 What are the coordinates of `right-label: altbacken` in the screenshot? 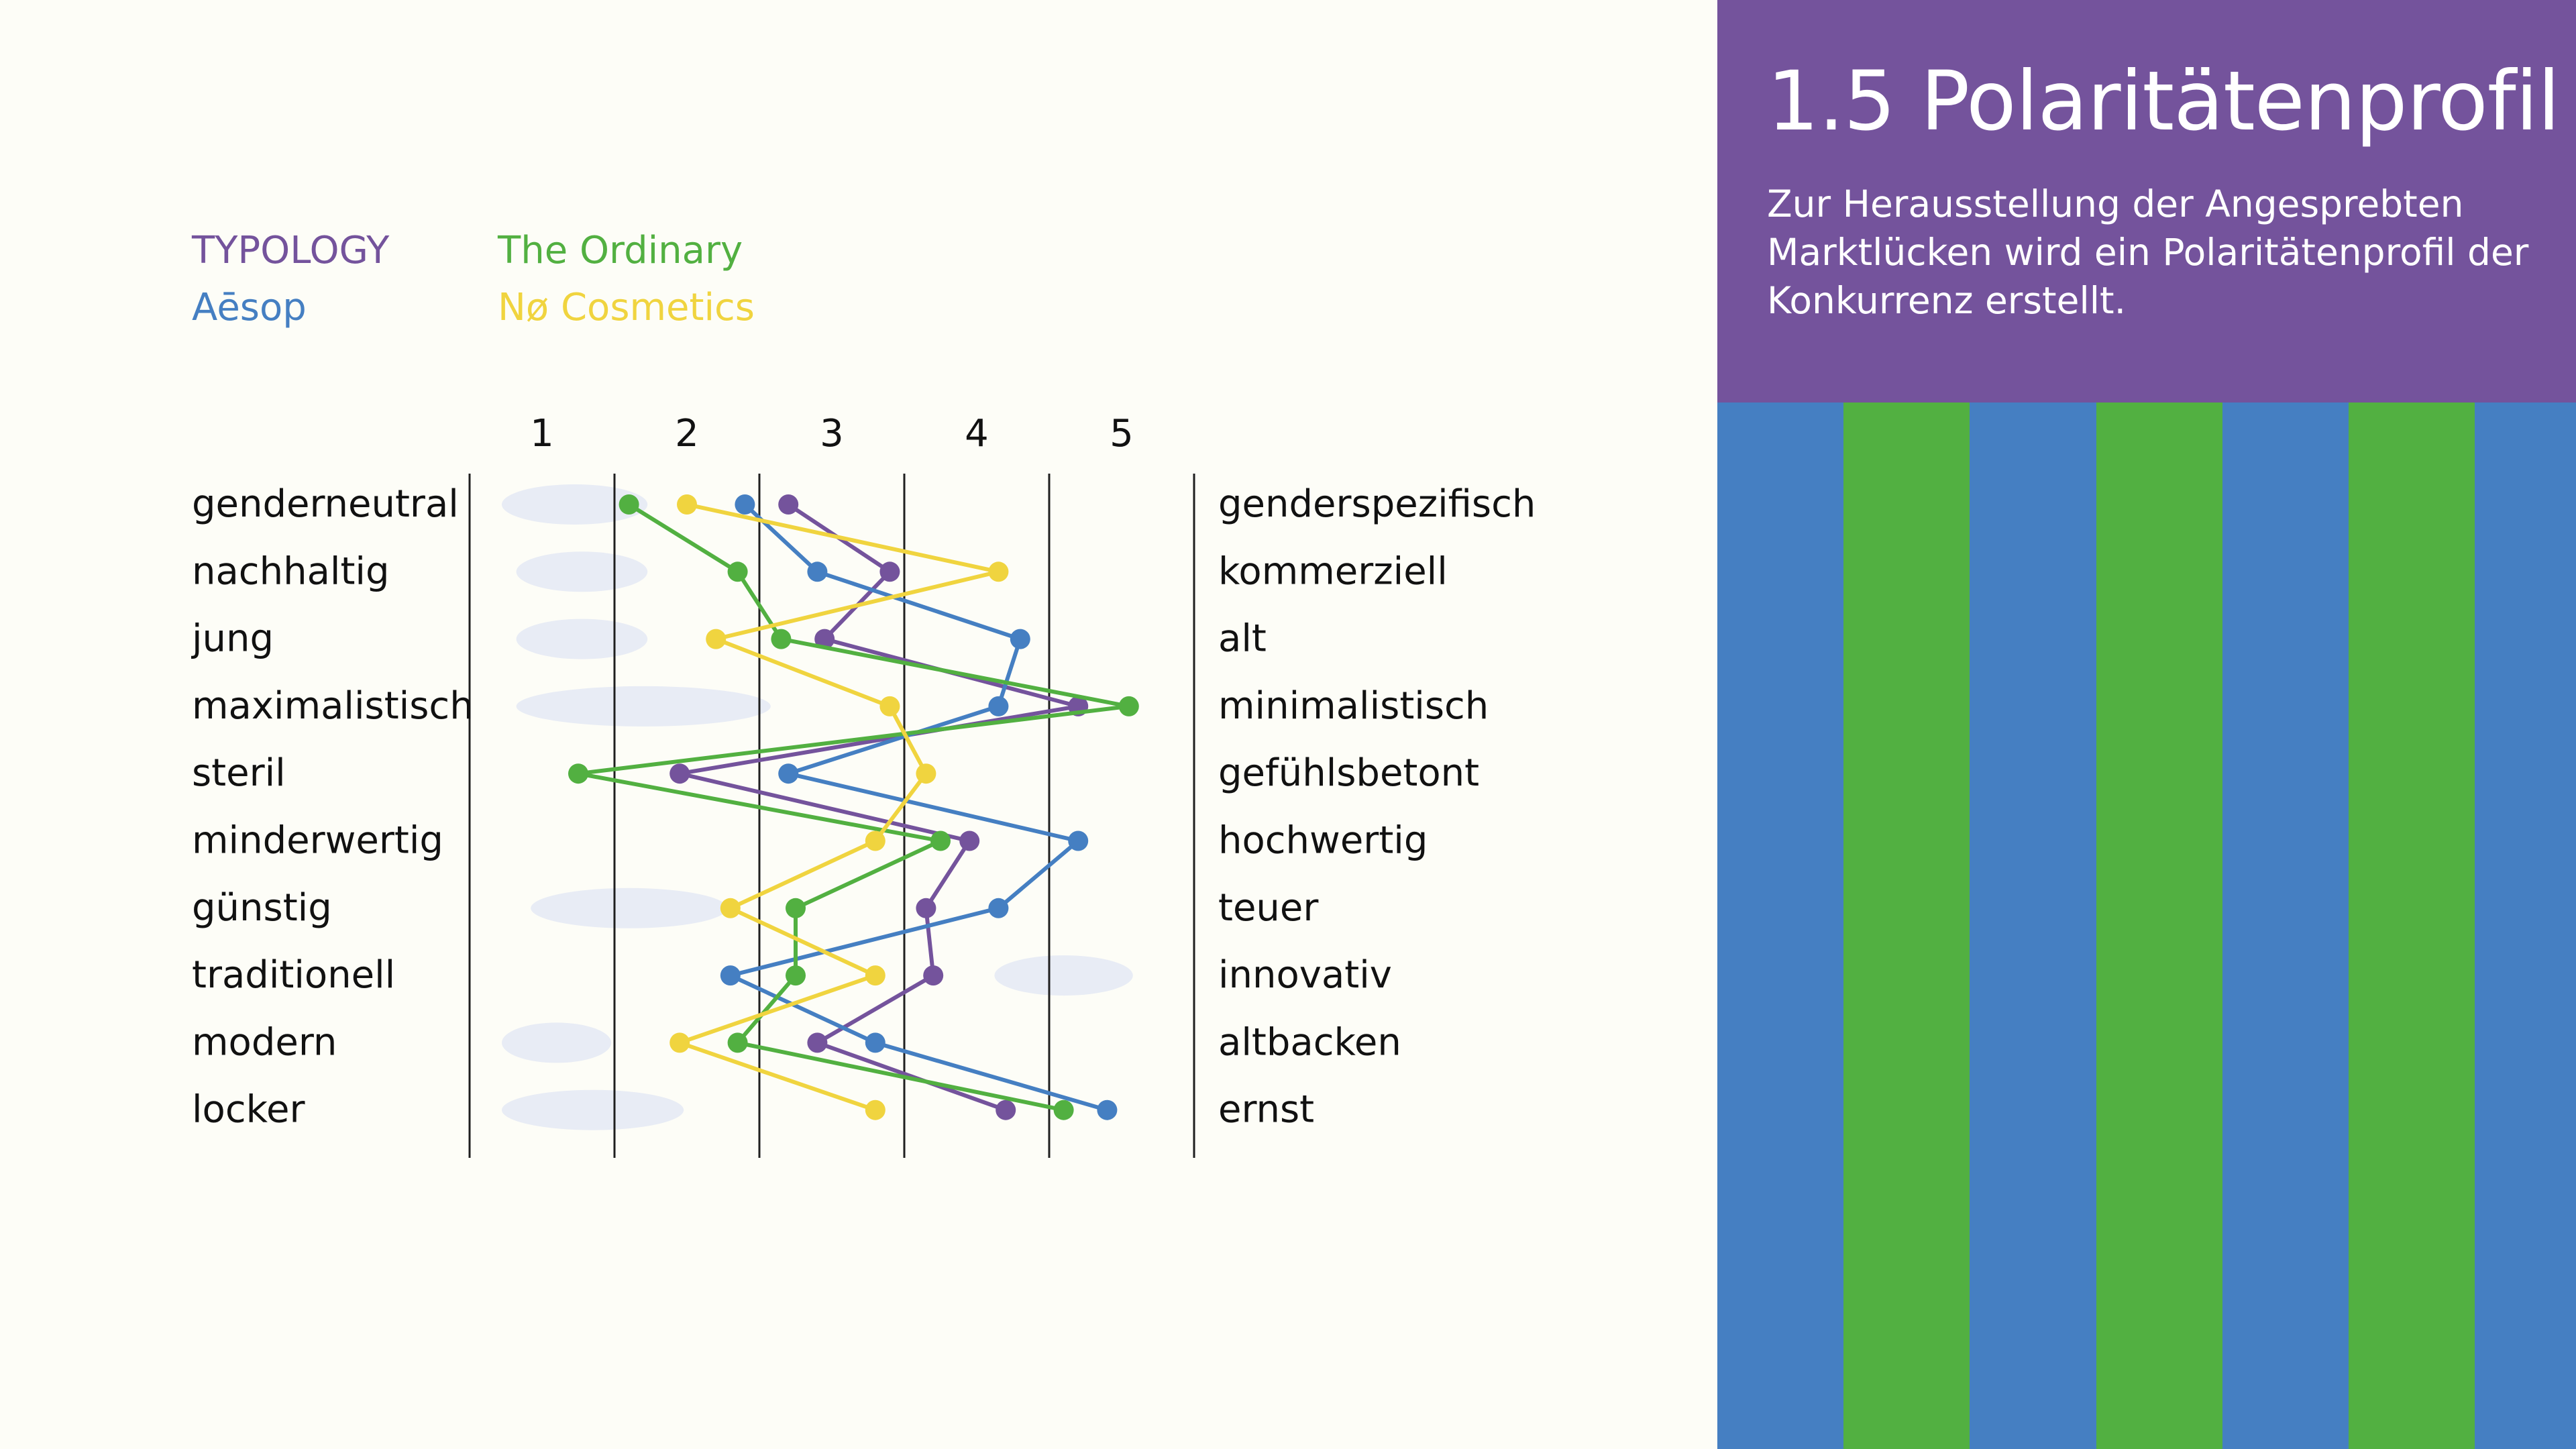 It's located at (1309, 1042).